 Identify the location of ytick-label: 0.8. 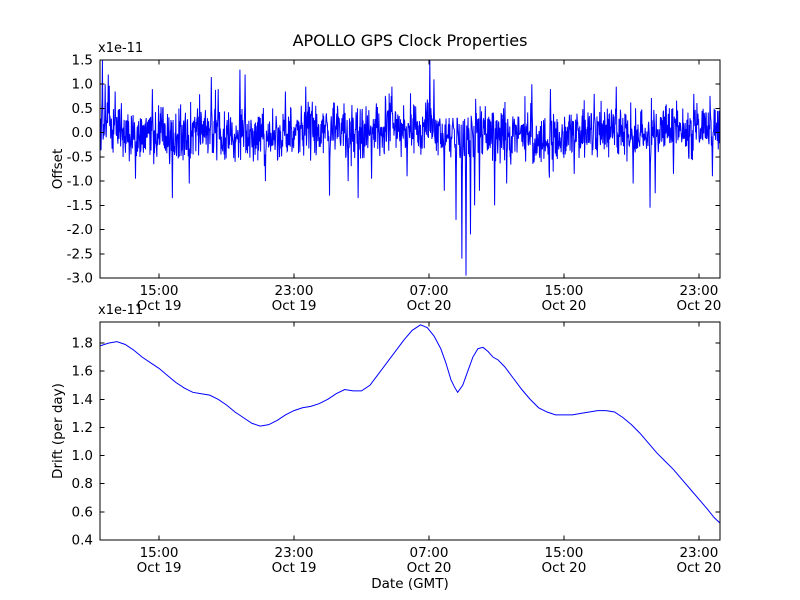
(82, 484).